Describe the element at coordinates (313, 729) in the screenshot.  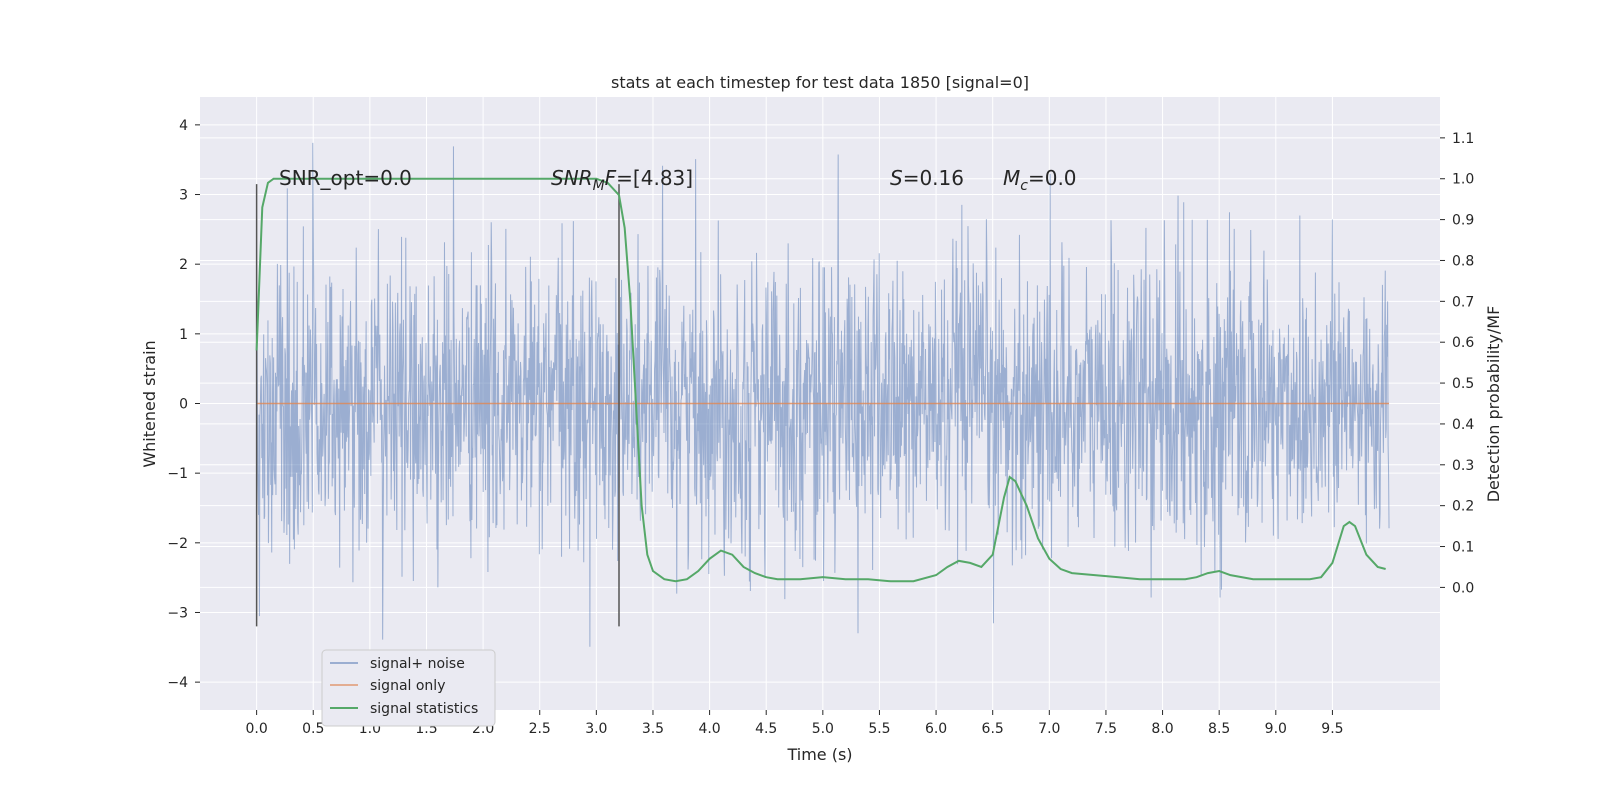
I see `x-tick-label: 0.5` at that location.